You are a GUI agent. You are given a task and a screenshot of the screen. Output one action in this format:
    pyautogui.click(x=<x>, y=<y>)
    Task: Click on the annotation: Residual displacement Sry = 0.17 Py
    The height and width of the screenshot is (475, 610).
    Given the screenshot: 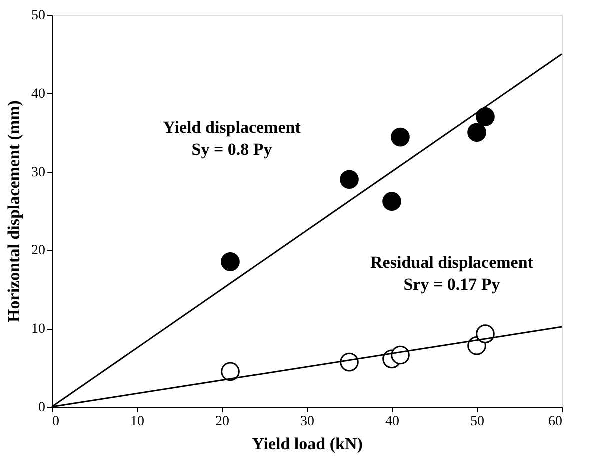 What is the action you would take?
    pyautogui.click(x=452, y=273)
    